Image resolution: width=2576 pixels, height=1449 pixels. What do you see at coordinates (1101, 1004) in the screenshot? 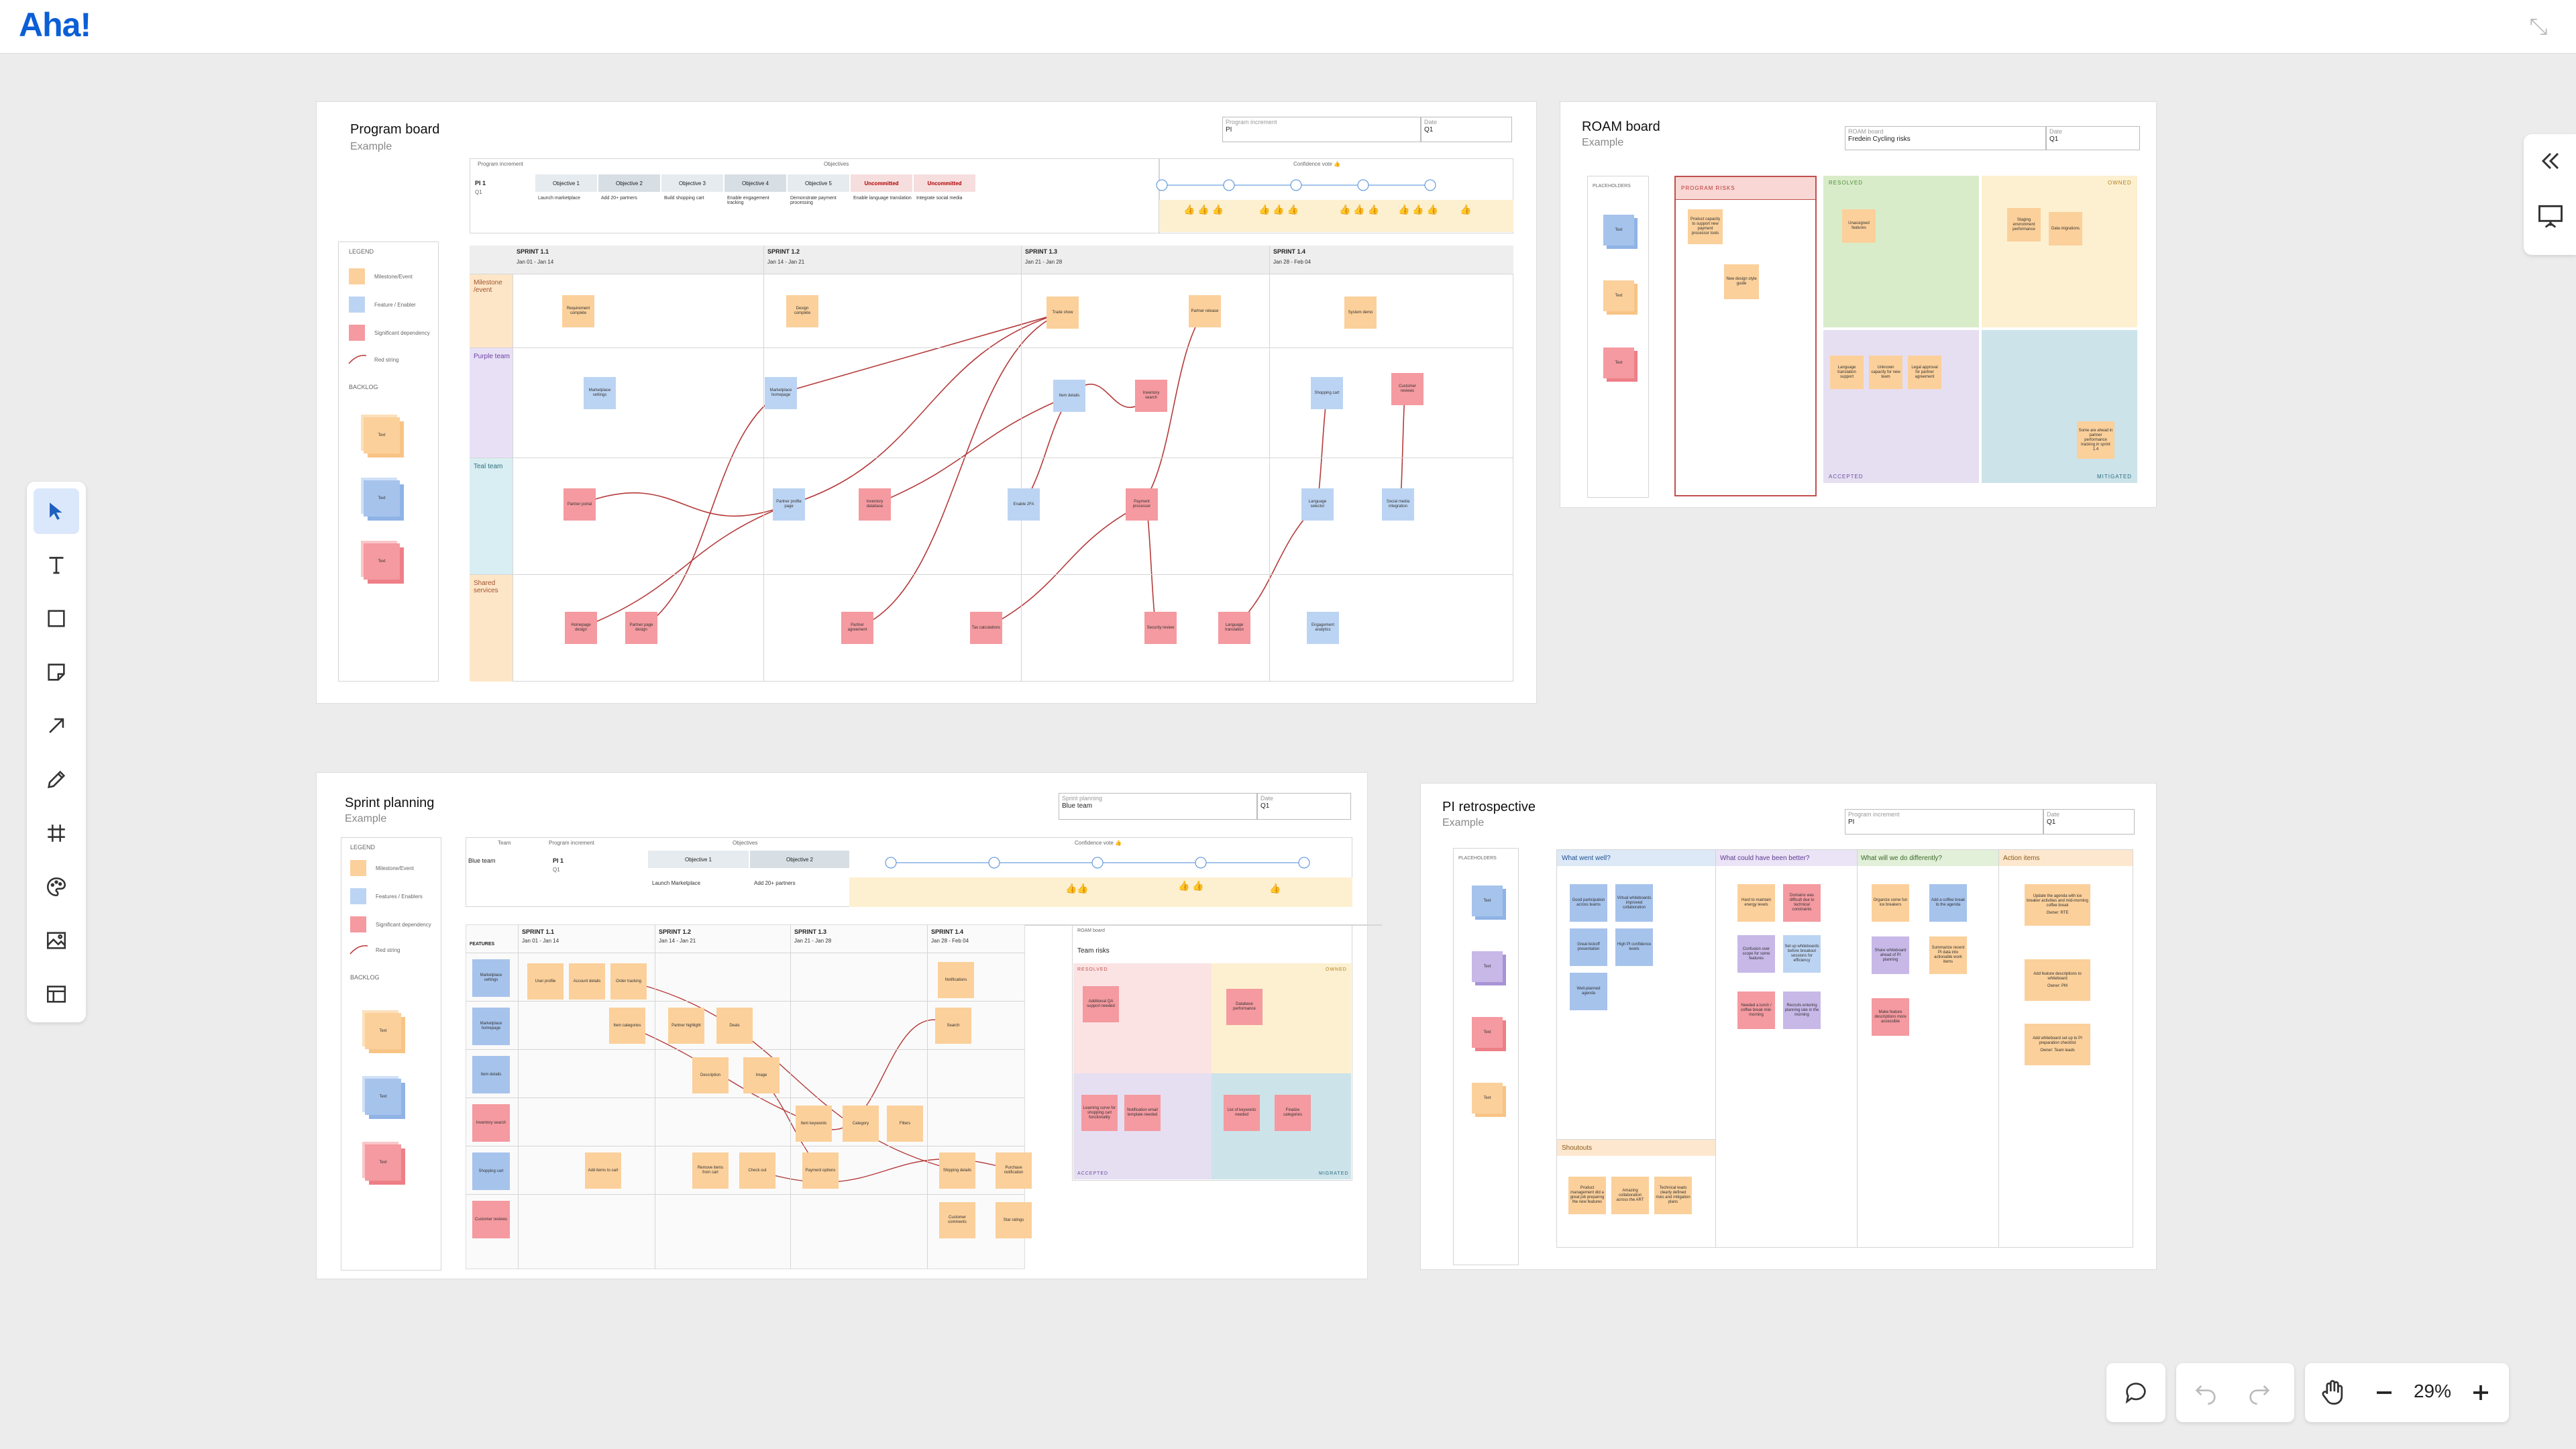
I see `risk-sticky: Additional QA support needed` at bounding box center [1101, 1004].